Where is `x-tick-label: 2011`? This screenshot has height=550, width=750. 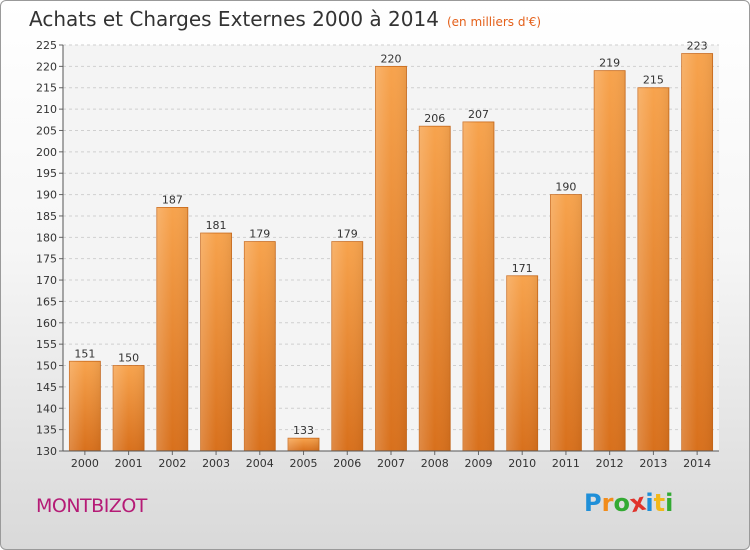 x-tick-label: 2011 is located at coordinates (566, 463).